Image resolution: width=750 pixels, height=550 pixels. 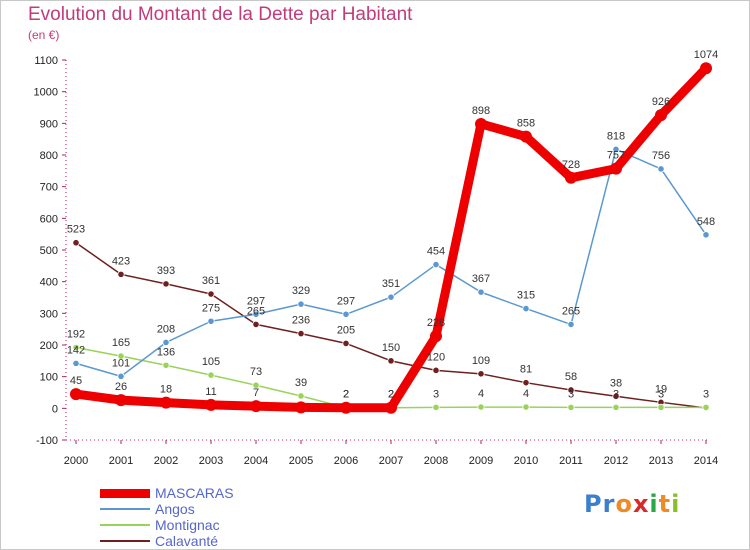 I want to click on data-label: 73, so click(x=256, y=372).